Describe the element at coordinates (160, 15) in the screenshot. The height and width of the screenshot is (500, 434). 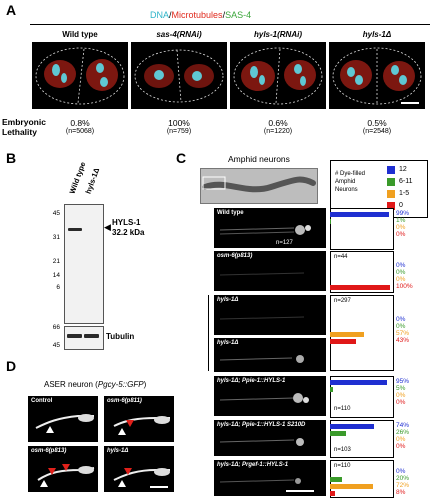
I see `legend-dna: DNA` at that location.